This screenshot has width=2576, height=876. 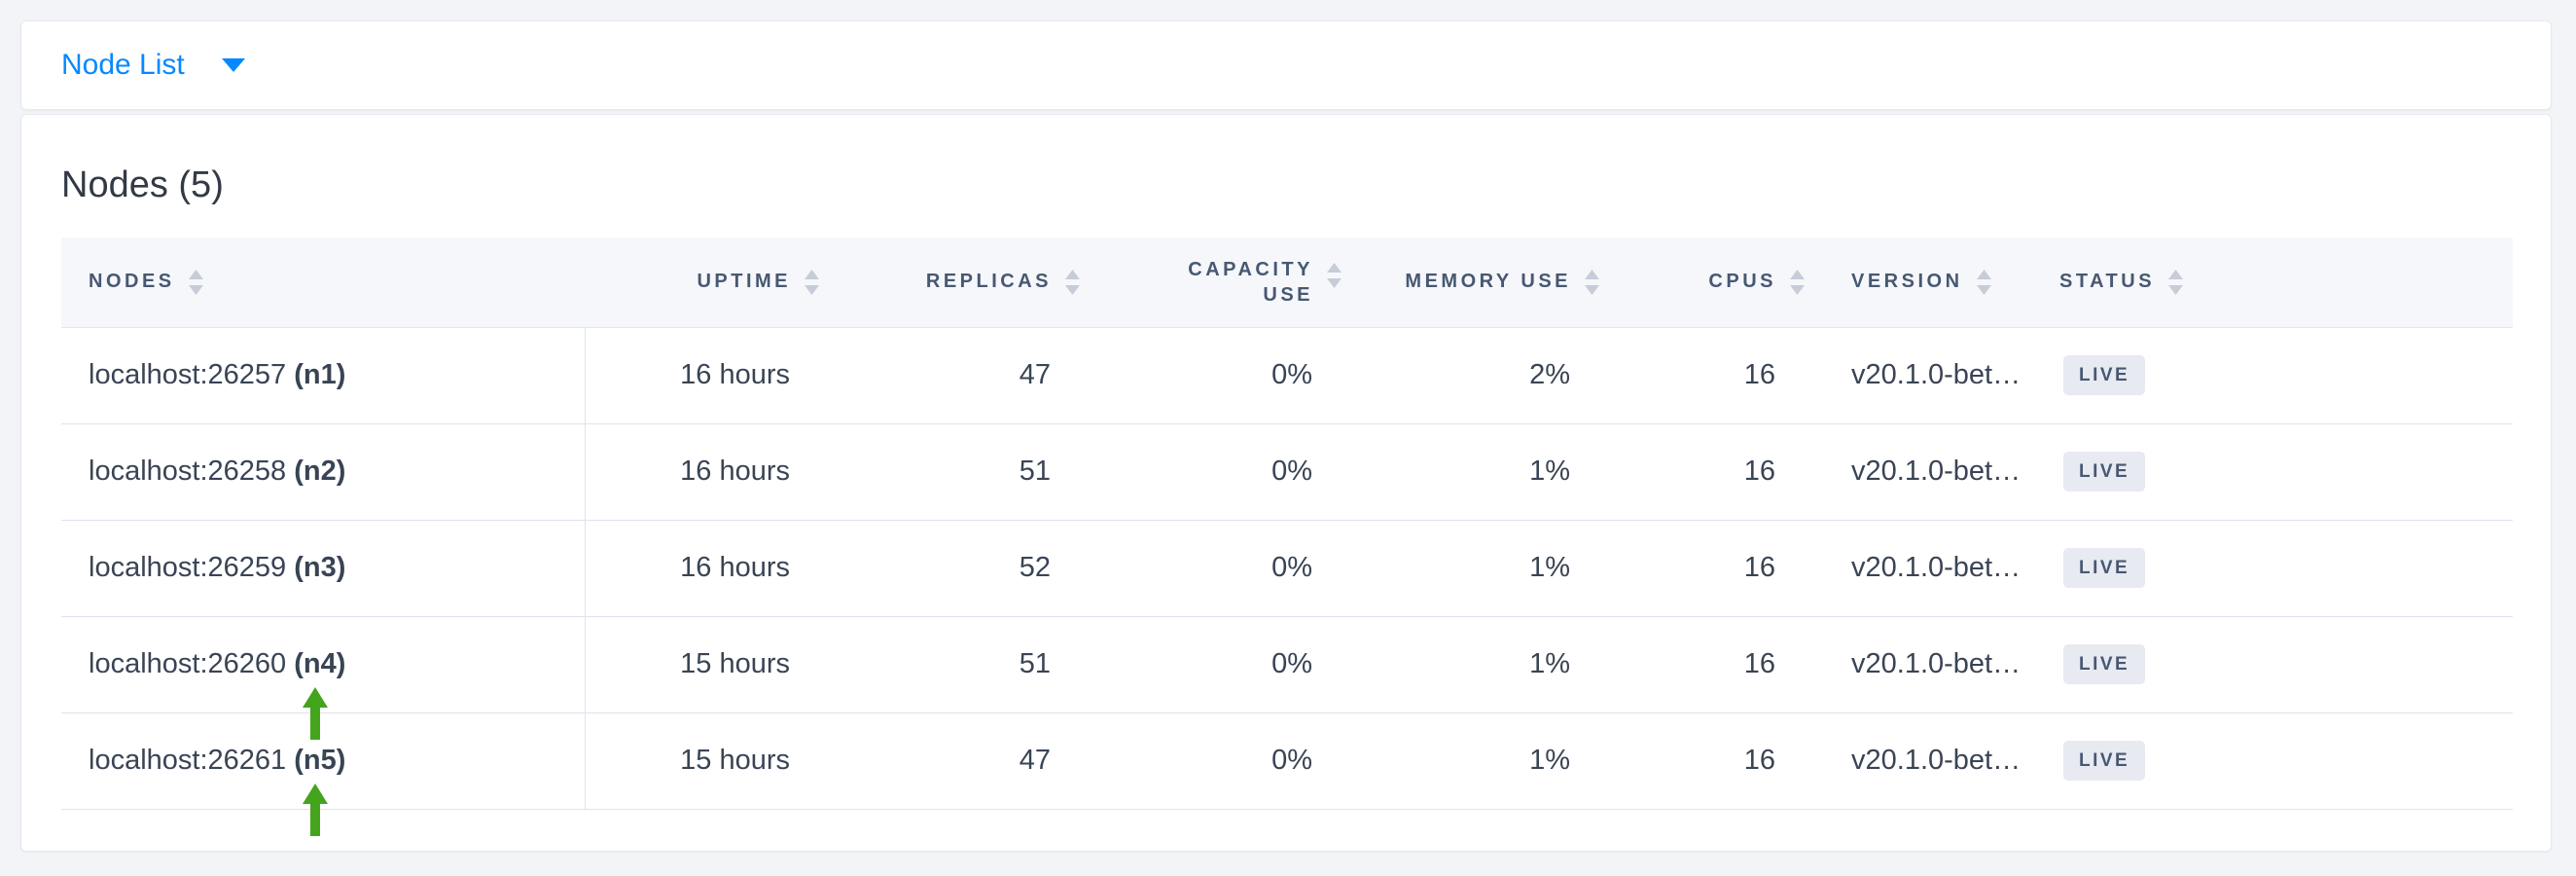 I want to click on column-label: CAPACITY USE, so click(x=1250, y=282).